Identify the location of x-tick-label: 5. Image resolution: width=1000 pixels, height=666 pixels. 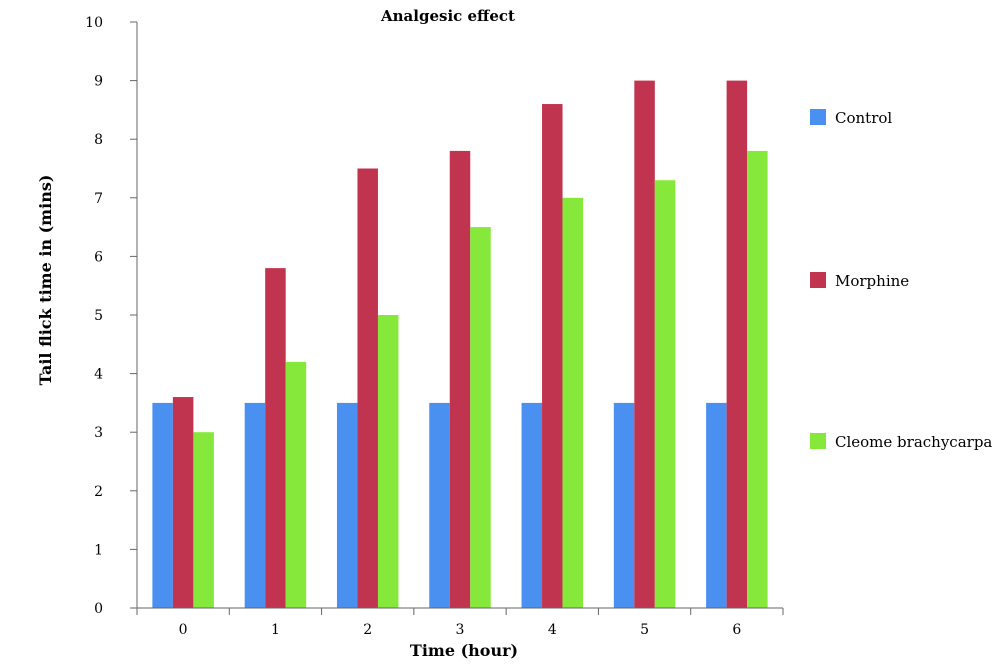
(644, 630).